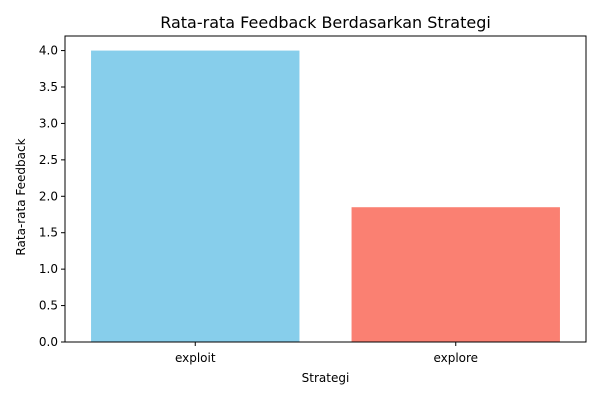 The image size is (600, 404). Describe the element at coordinates (325, 22) in the screenshot. I see `chart-title: Rata-rata Feedback Berdasarkan Strategi` at that location.